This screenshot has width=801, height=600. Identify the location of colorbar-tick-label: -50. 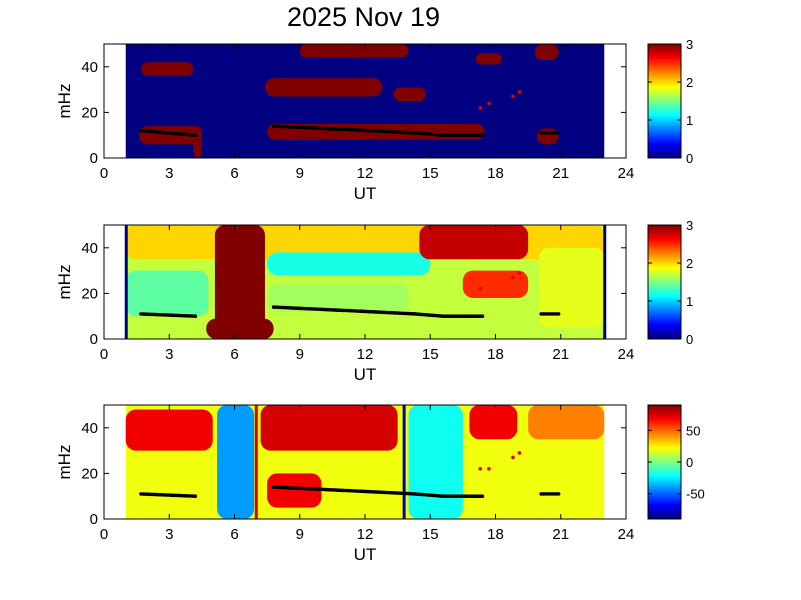
(695, 494).